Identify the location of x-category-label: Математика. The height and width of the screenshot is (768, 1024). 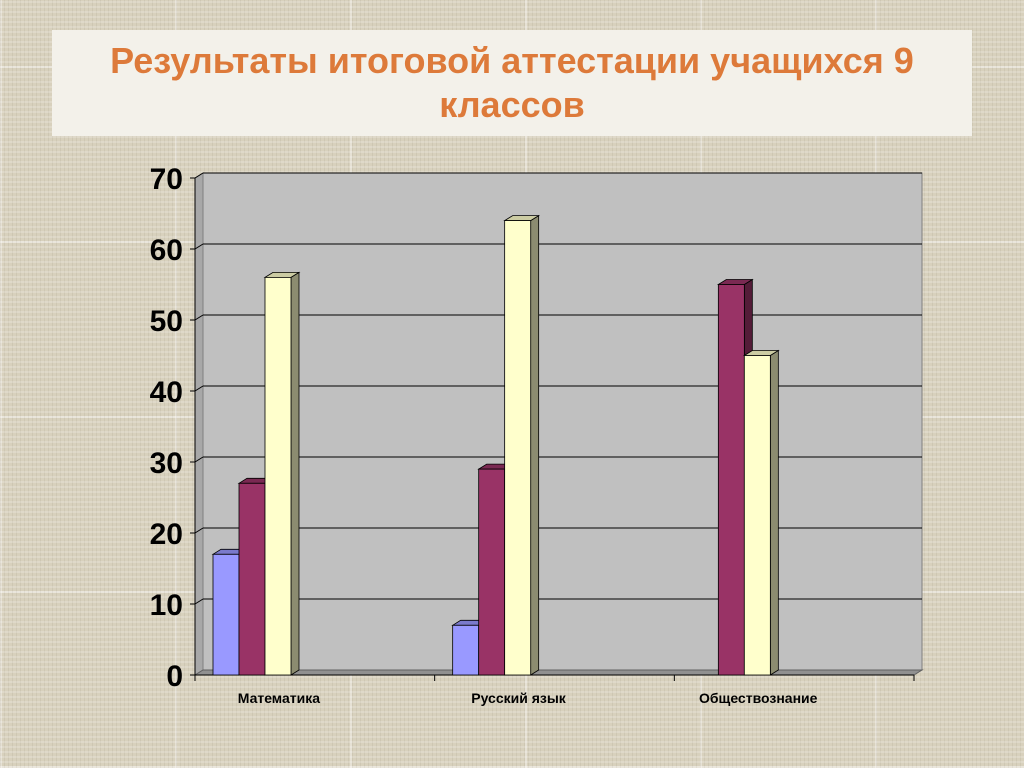
(279, 698).